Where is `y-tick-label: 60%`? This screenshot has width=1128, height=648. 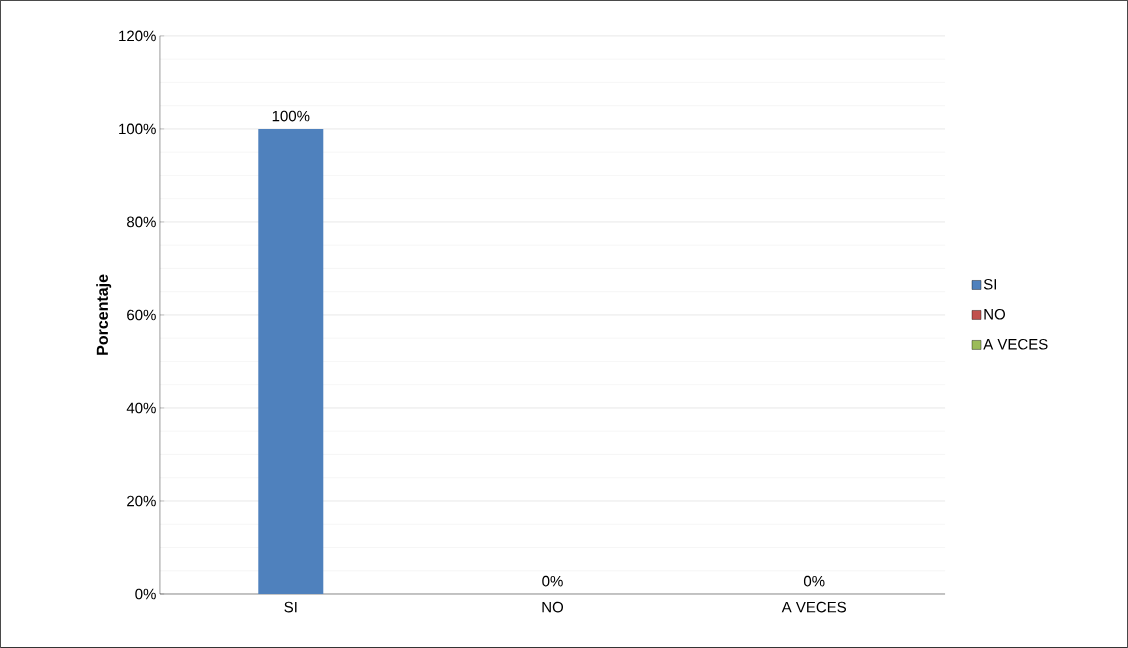 y-tick-label: 60% is located at coordinates (141, 315).